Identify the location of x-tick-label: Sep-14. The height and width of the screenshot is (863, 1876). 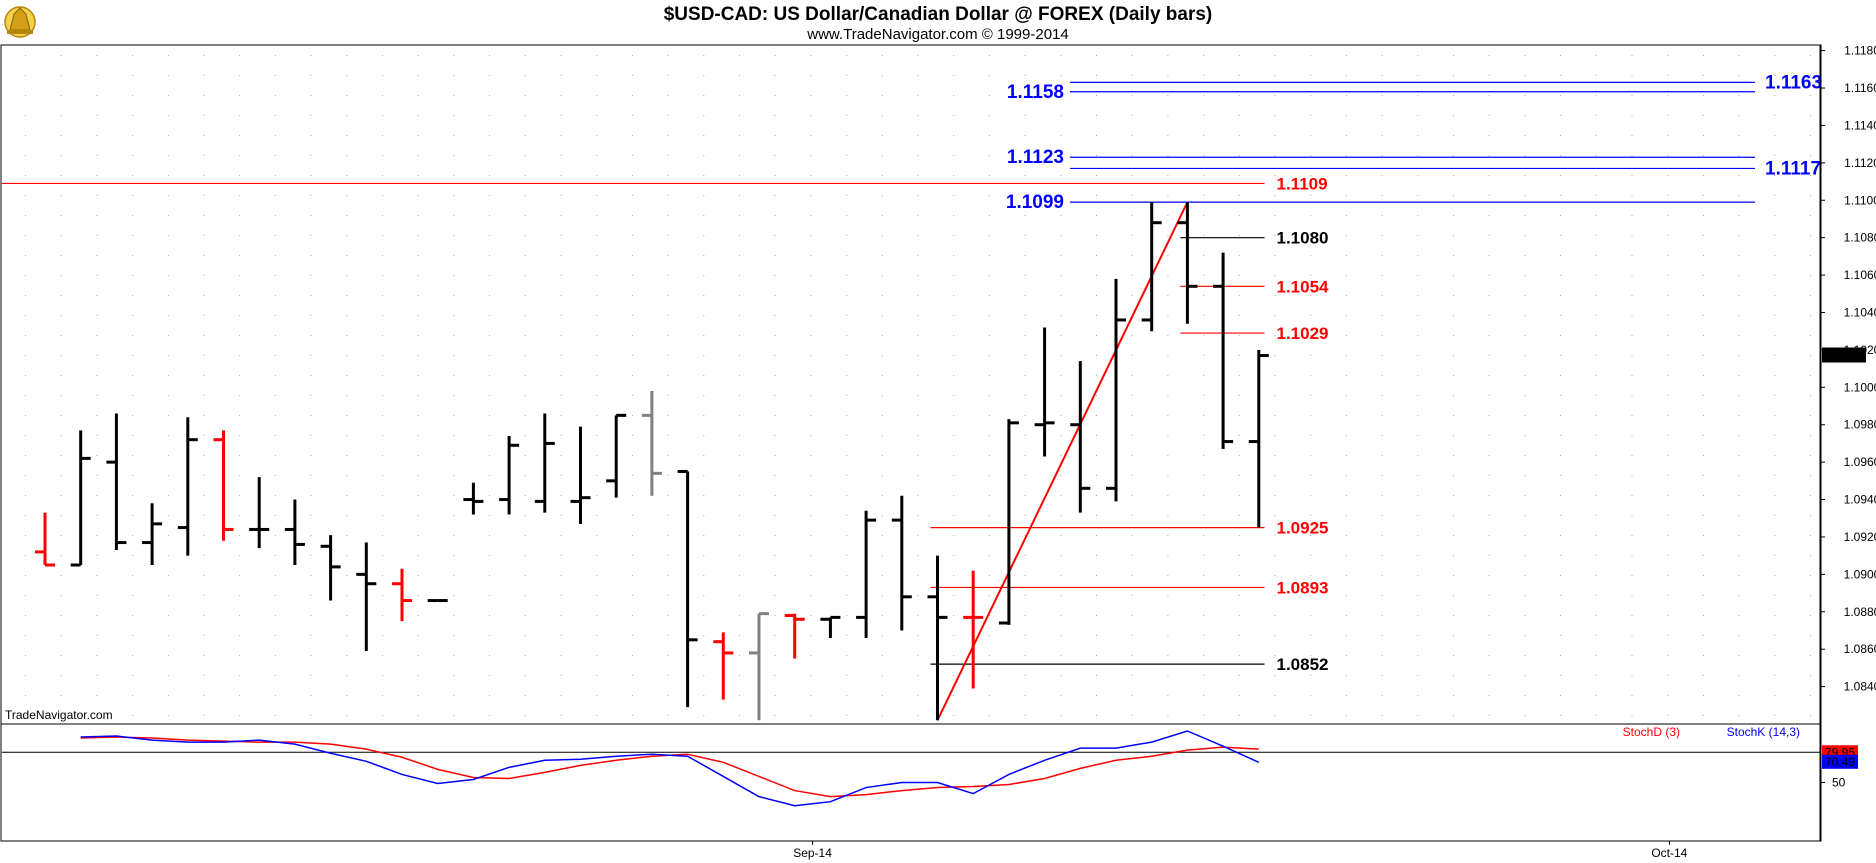
(812, 853).